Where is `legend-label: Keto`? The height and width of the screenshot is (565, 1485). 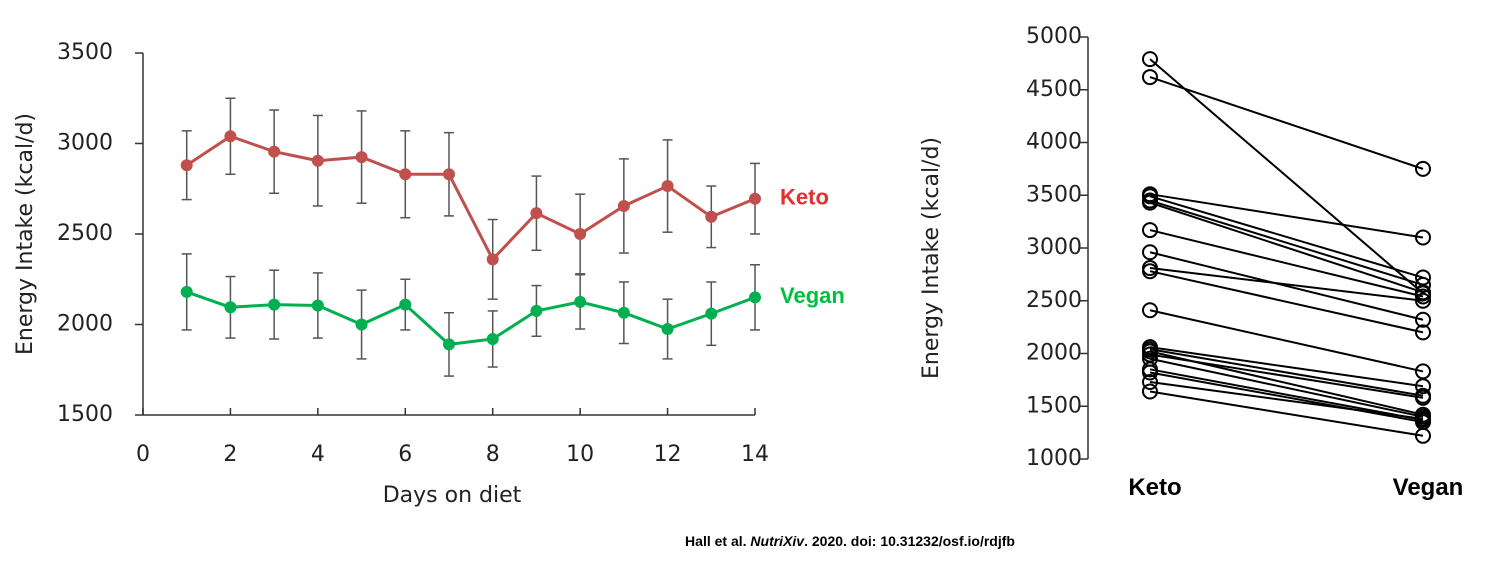 legend-label: Keto is located at coordinates (804, 197).